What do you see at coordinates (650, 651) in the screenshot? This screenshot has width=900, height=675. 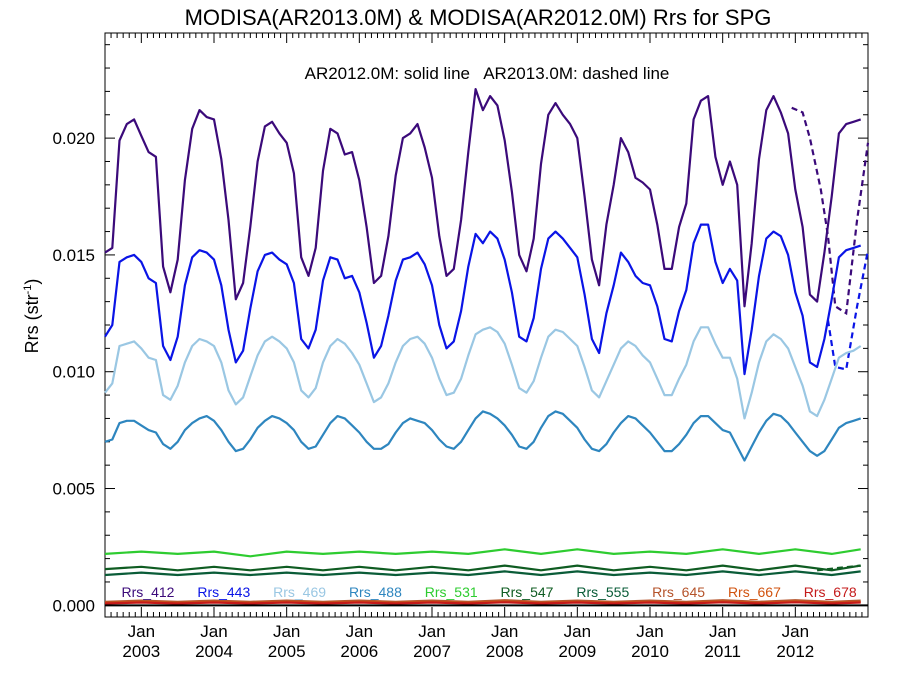 I see `x-tick-year-label: 2010` at bounding box center [650, 651].